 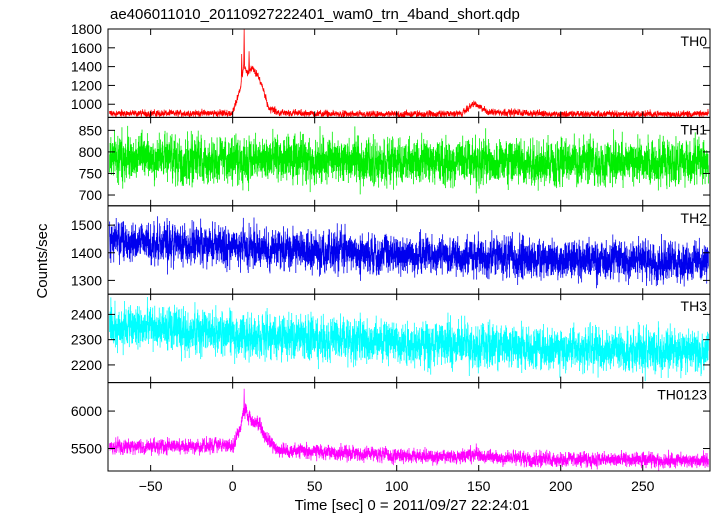 I want to click on panel-label: TH3, so click(x=694, y=306).